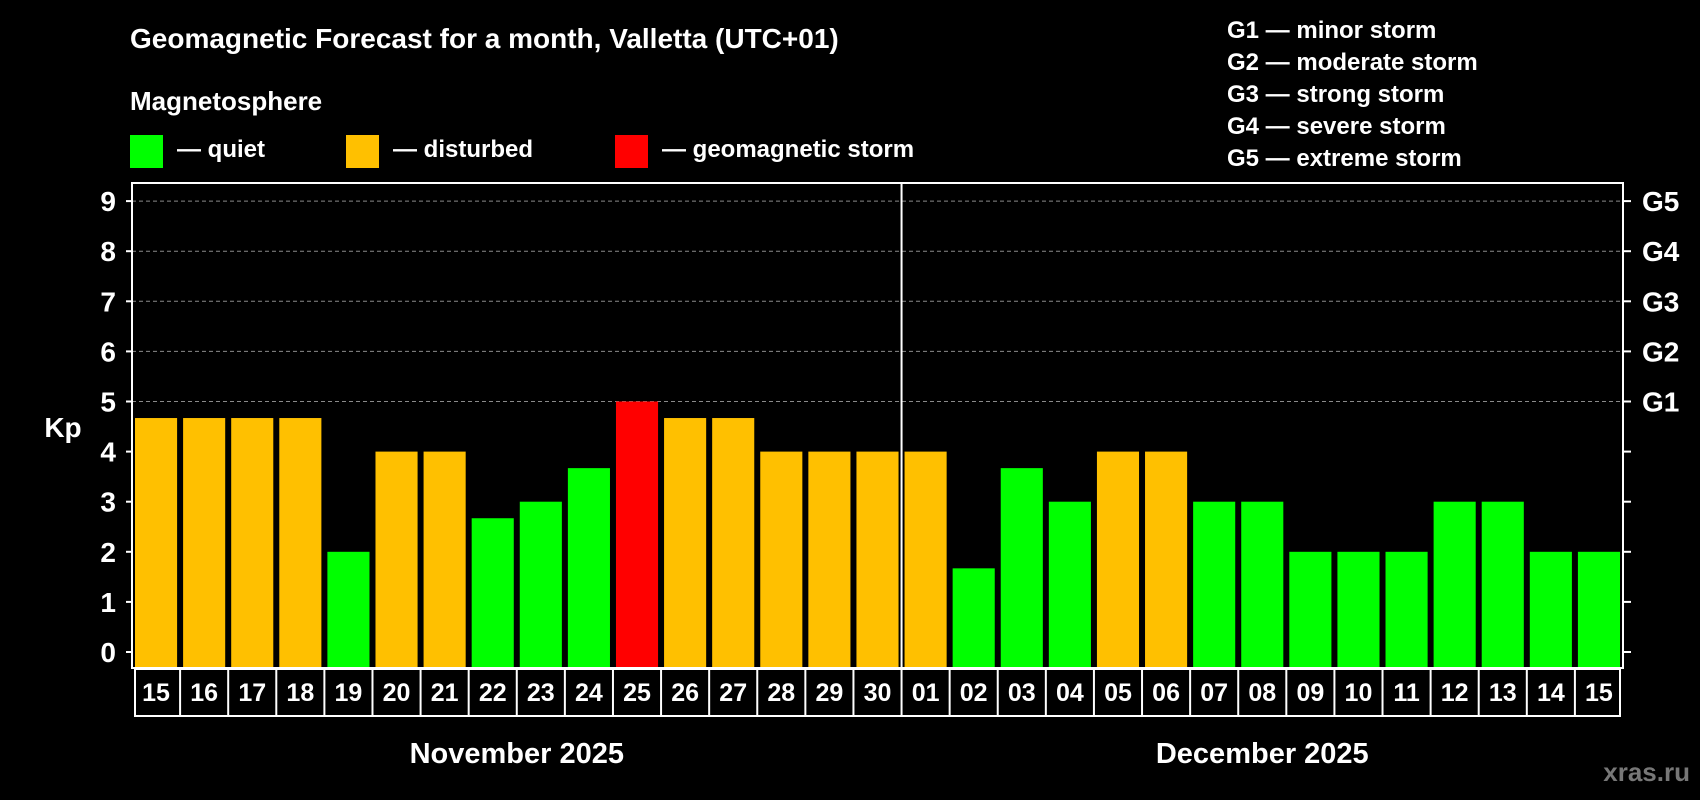 The height and width of the screenshot is (800, 1700). I want to click on y-tick-label-9: 9, so click(108, 201).